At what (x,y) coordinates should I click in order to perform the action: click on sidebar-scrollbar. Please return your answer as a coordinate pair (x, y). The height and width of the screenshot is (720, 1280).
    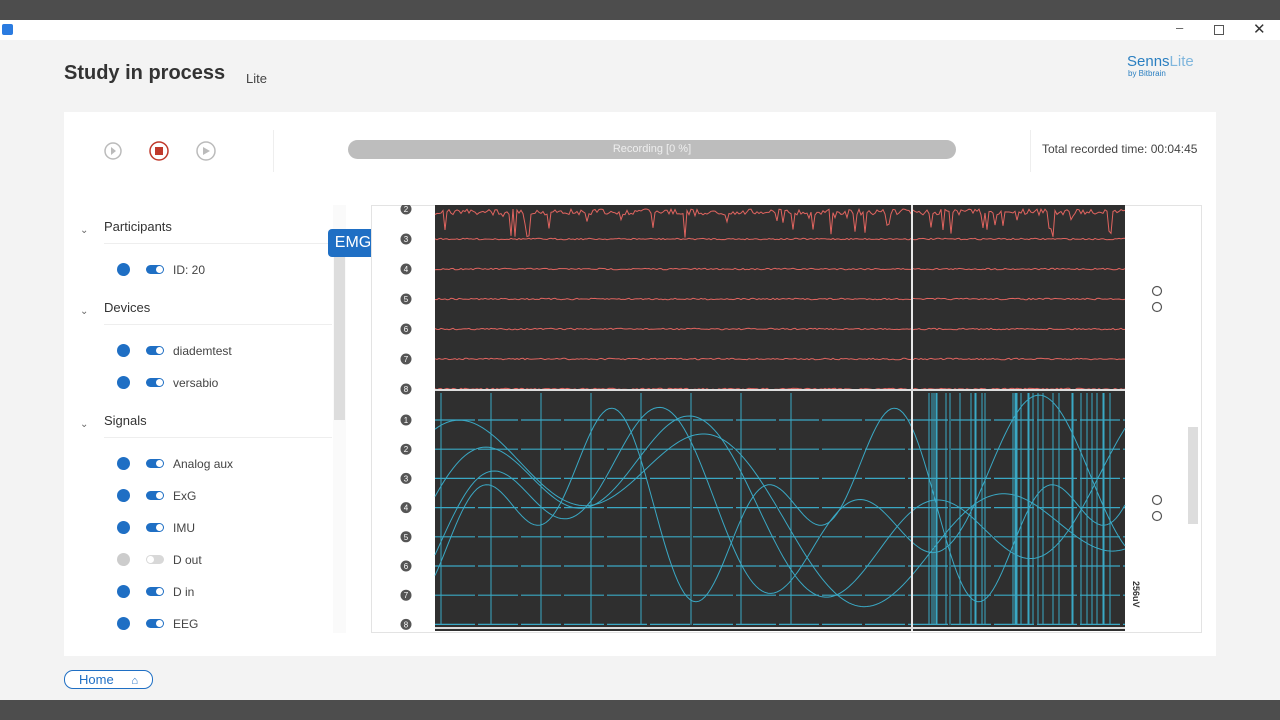
    Looking at the image, I should click on (339, 419).